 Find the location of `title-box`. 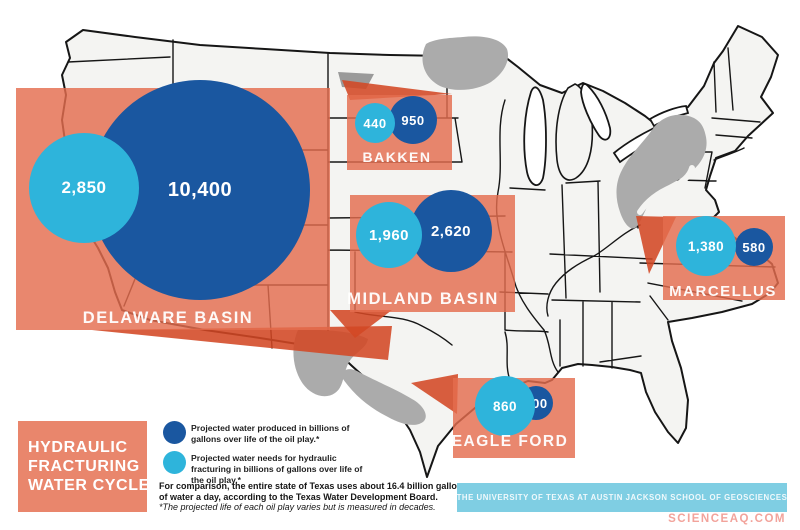

title-box is located at coordinates (82, 466).